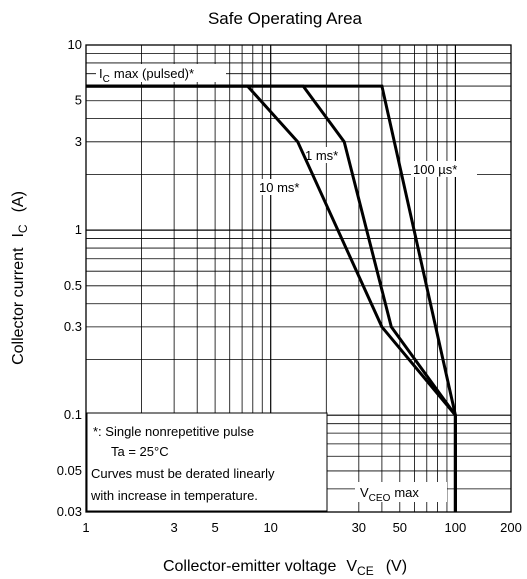 This screenshot has width=527, height=579. Describe the element at coordinates (285, 18) in the screenshot. I see `chart-title: Safe Operating Area` at that location.